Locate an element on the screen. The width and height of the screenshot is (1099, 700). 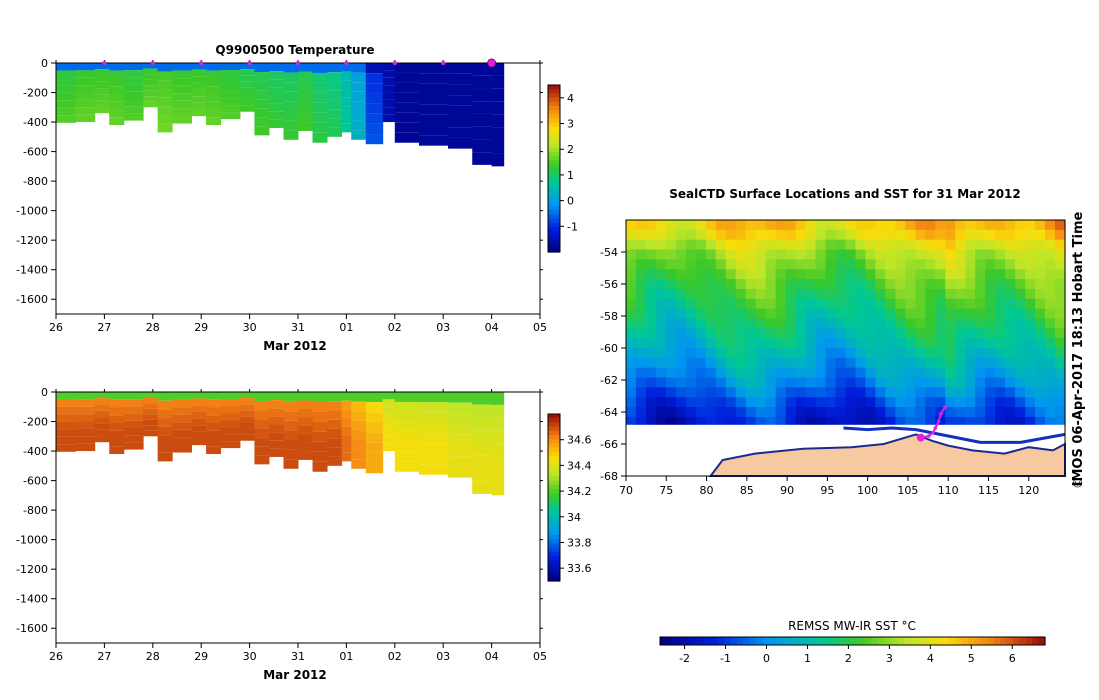
seal-location is located at coordinates (935, 428).